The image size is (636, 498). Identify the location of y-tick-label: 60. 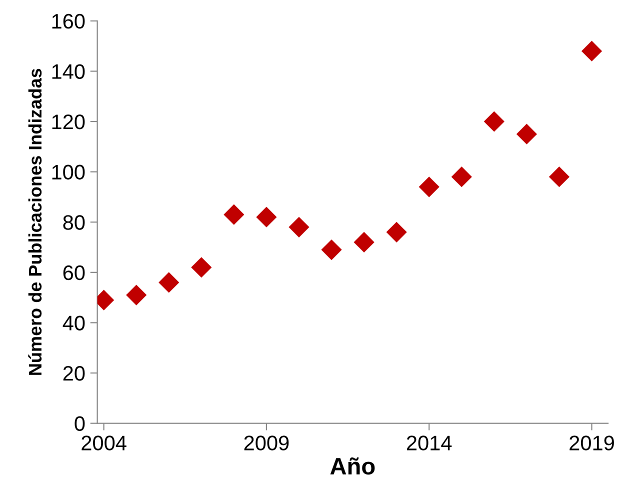
(74, 272).